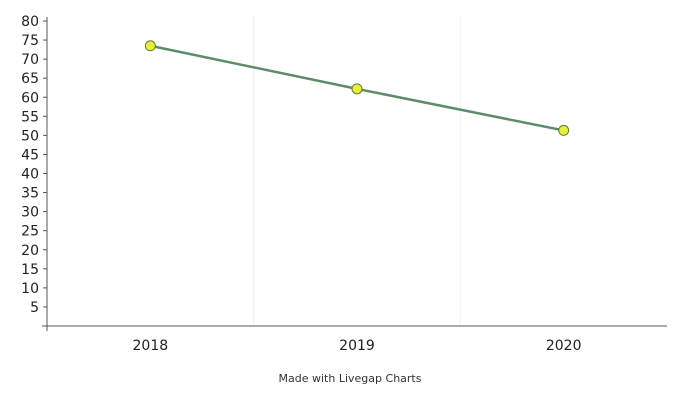 Image resolution: width=700 pixels, height=400 pixels. I want to click on y-tick-label: 75, so click(30, 41).